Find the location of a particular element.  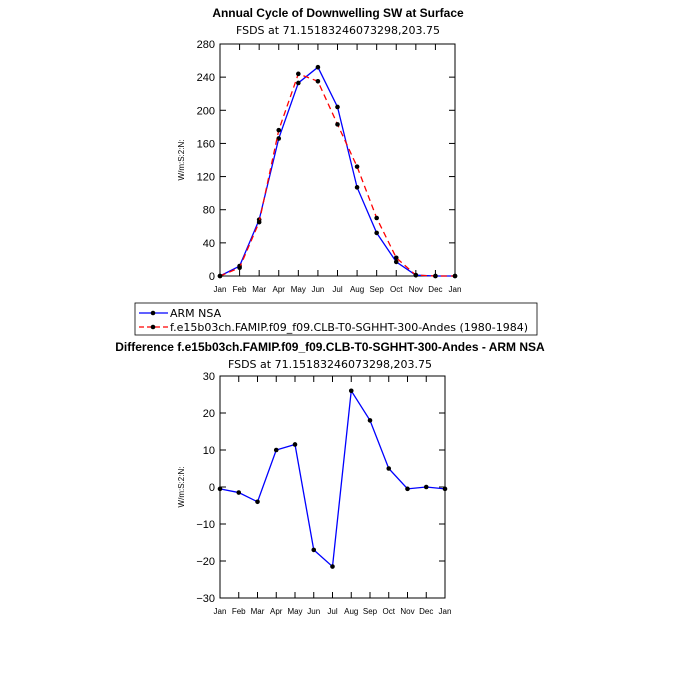

chart2-x-axis: Jan Feb Mar Apr May Jun Jul Aug Sep Oct Nov Dec Jan is located at coordinates (333, 496).